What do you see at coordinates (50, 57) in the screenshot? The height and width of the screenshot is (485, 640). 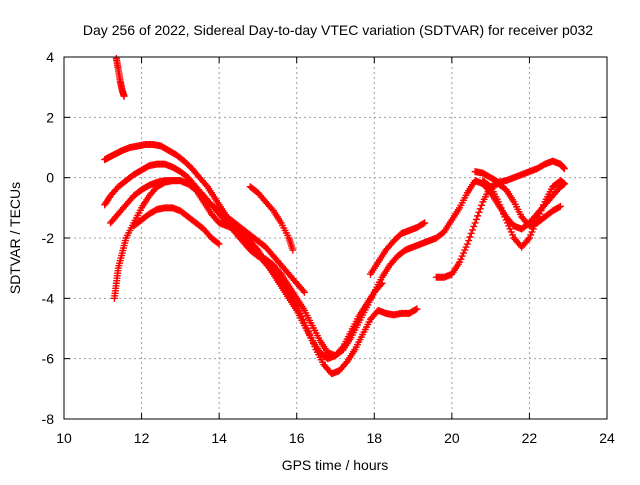 I see `y-tick-label: 4` at bounding box center [50, 57].